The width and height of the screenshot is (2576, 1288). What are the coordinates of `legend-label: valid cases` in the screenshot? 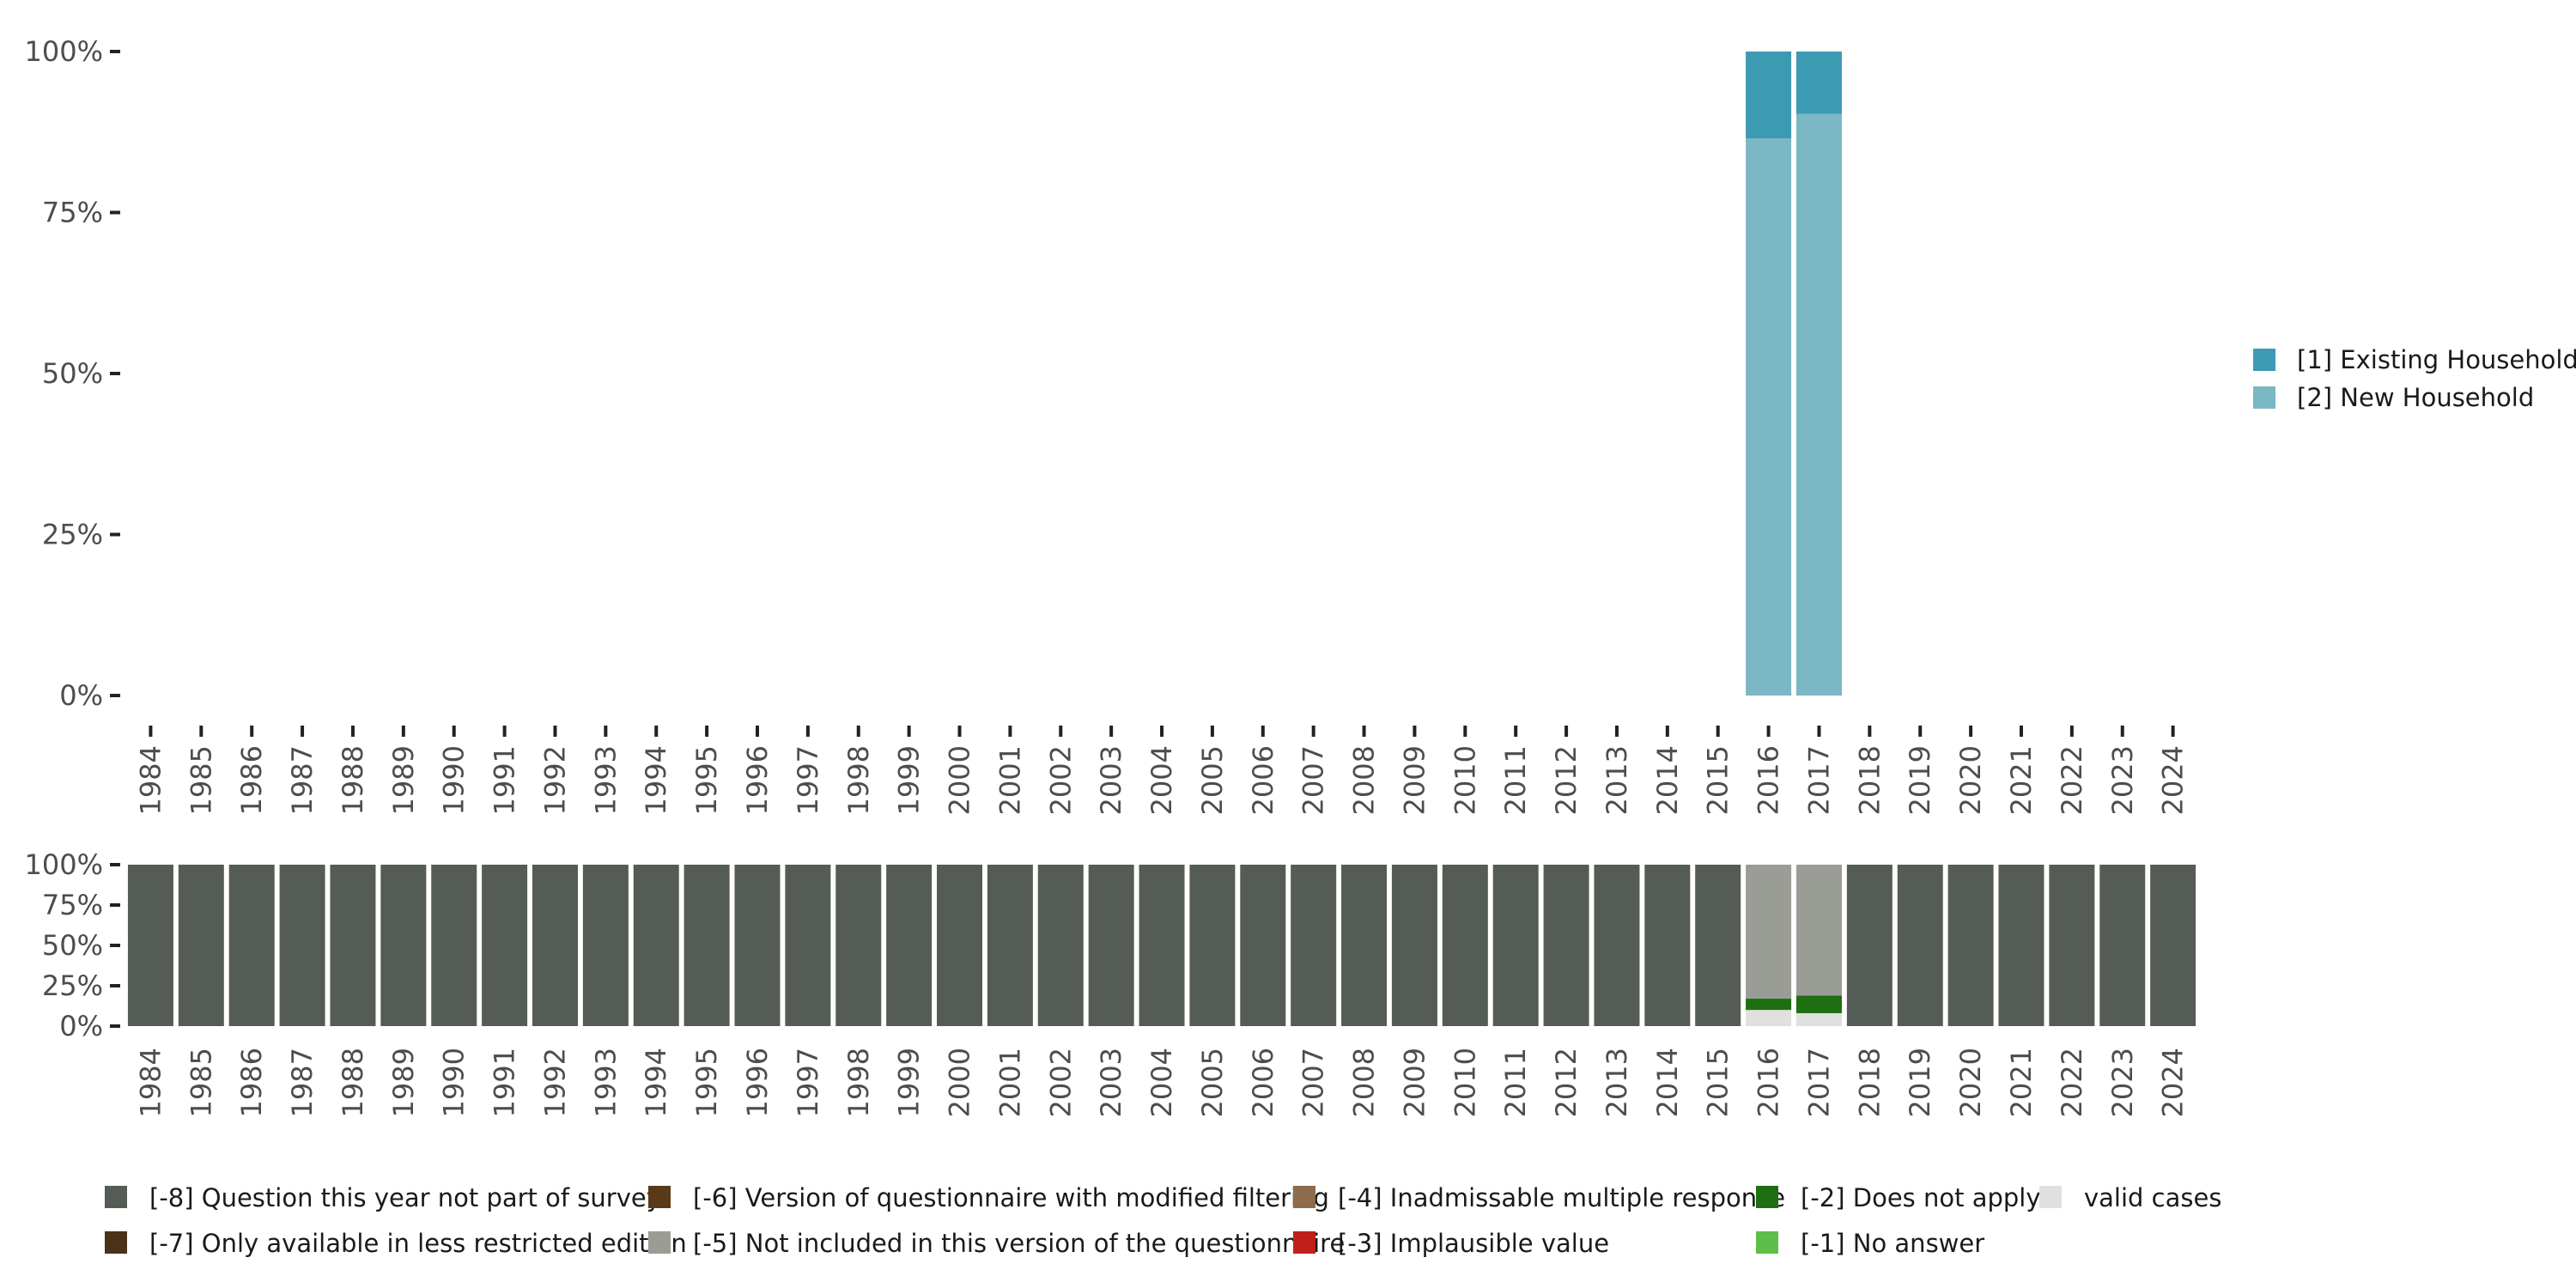 It's located at (2152, 1197).